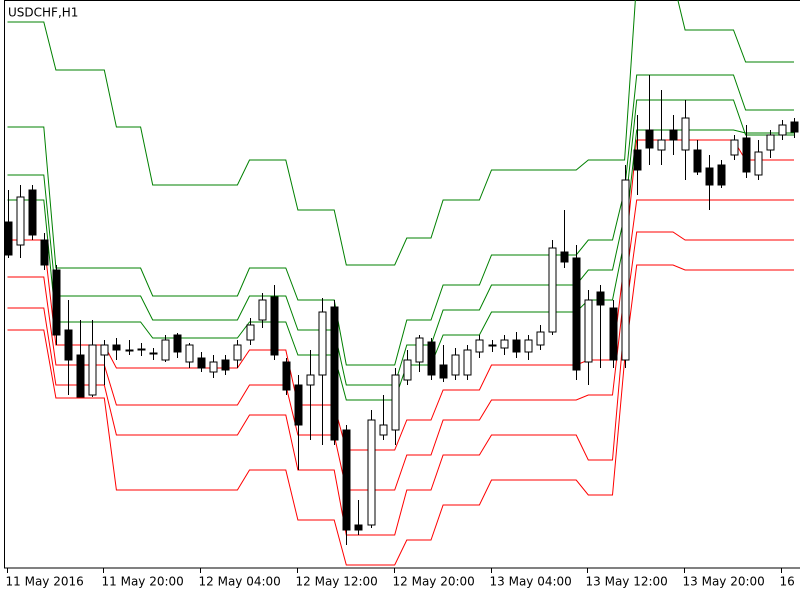 Image resolution: width=800 pixels, height=600 pixels. What do you see at coordinates (240, 582) in the screenshot?
I see `x-tick-label: 12 May 04:00` at bounding box center [240, 582].